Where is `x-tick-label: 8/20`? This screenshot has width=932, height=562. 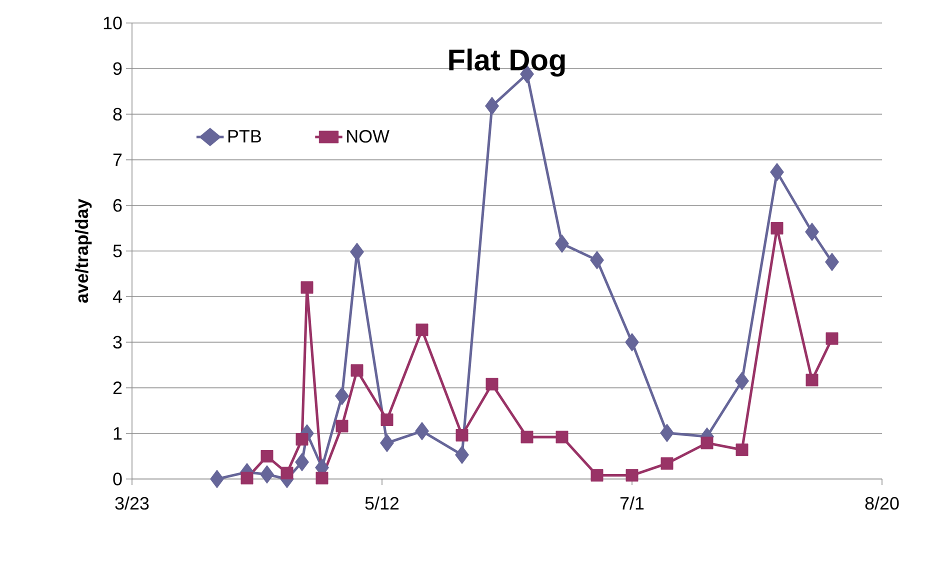 x-tick-label: 8/20 is located at coordinates (882, 503).